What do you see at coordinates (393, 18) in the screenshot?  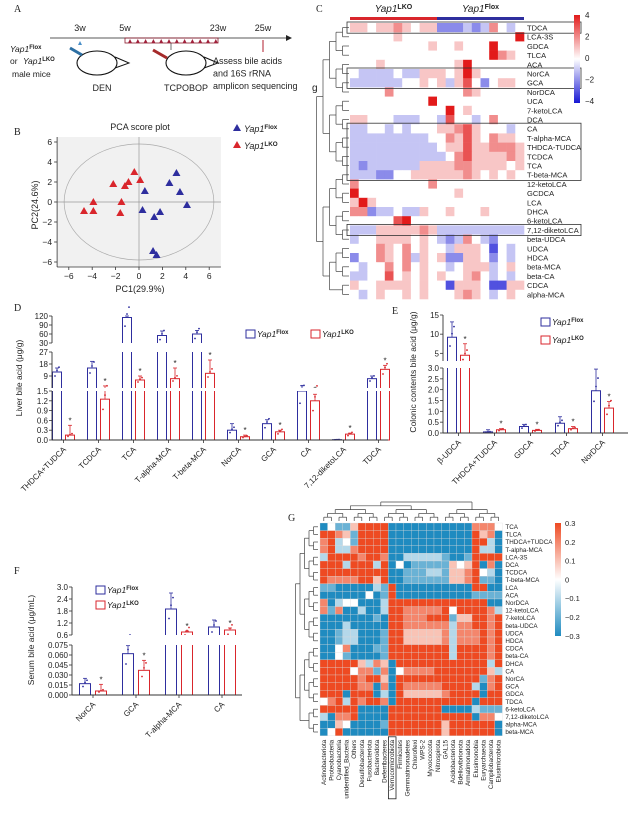 I see `group-bar-lko` at bounding box center [393, 18].